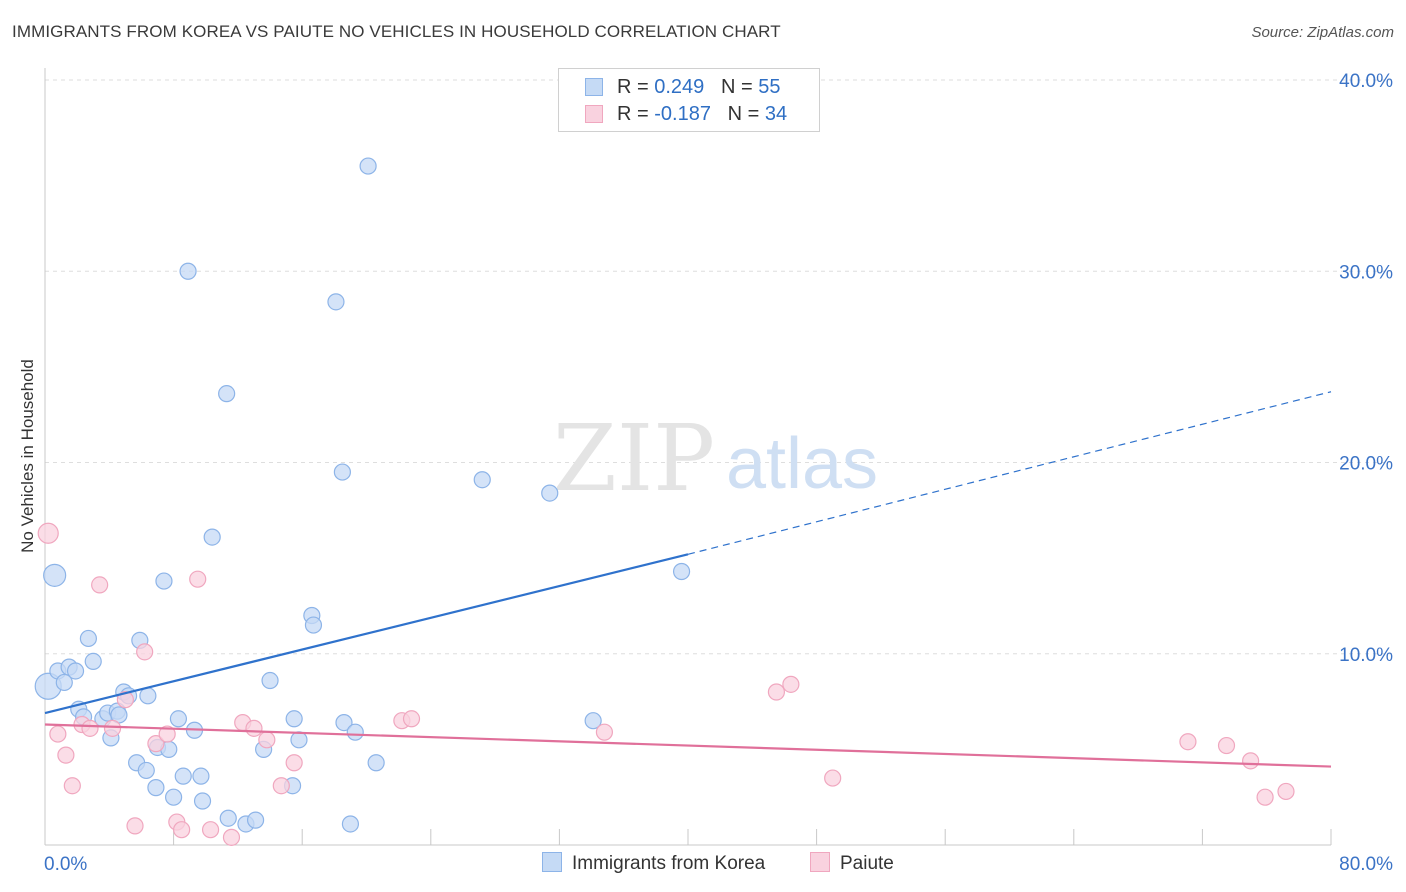  What do you see at coordinates (1009, 473) in the screenshot?
I see `trend-extension-series0` at bounding box center [1009, 473].